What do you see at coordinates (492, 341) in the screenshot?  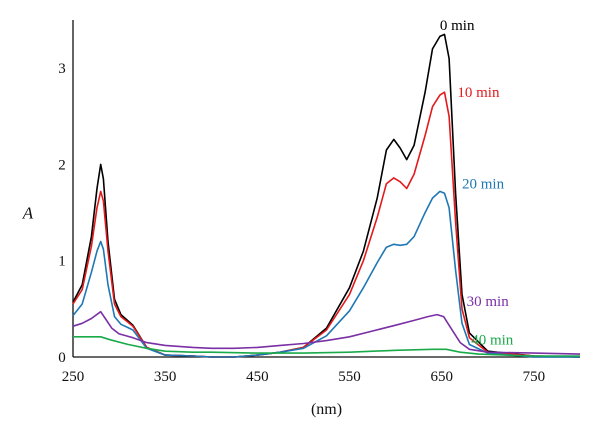 I see `series-label: 40 min` at bounding box center [492, 341].